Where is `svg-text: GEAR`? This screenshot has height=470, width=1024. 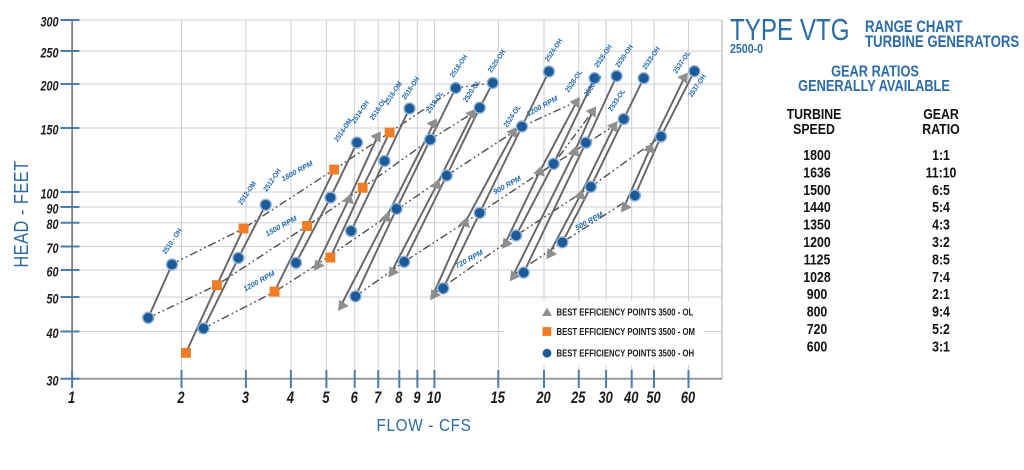 svg-text: GEAR is located at coordinates (941, 114).